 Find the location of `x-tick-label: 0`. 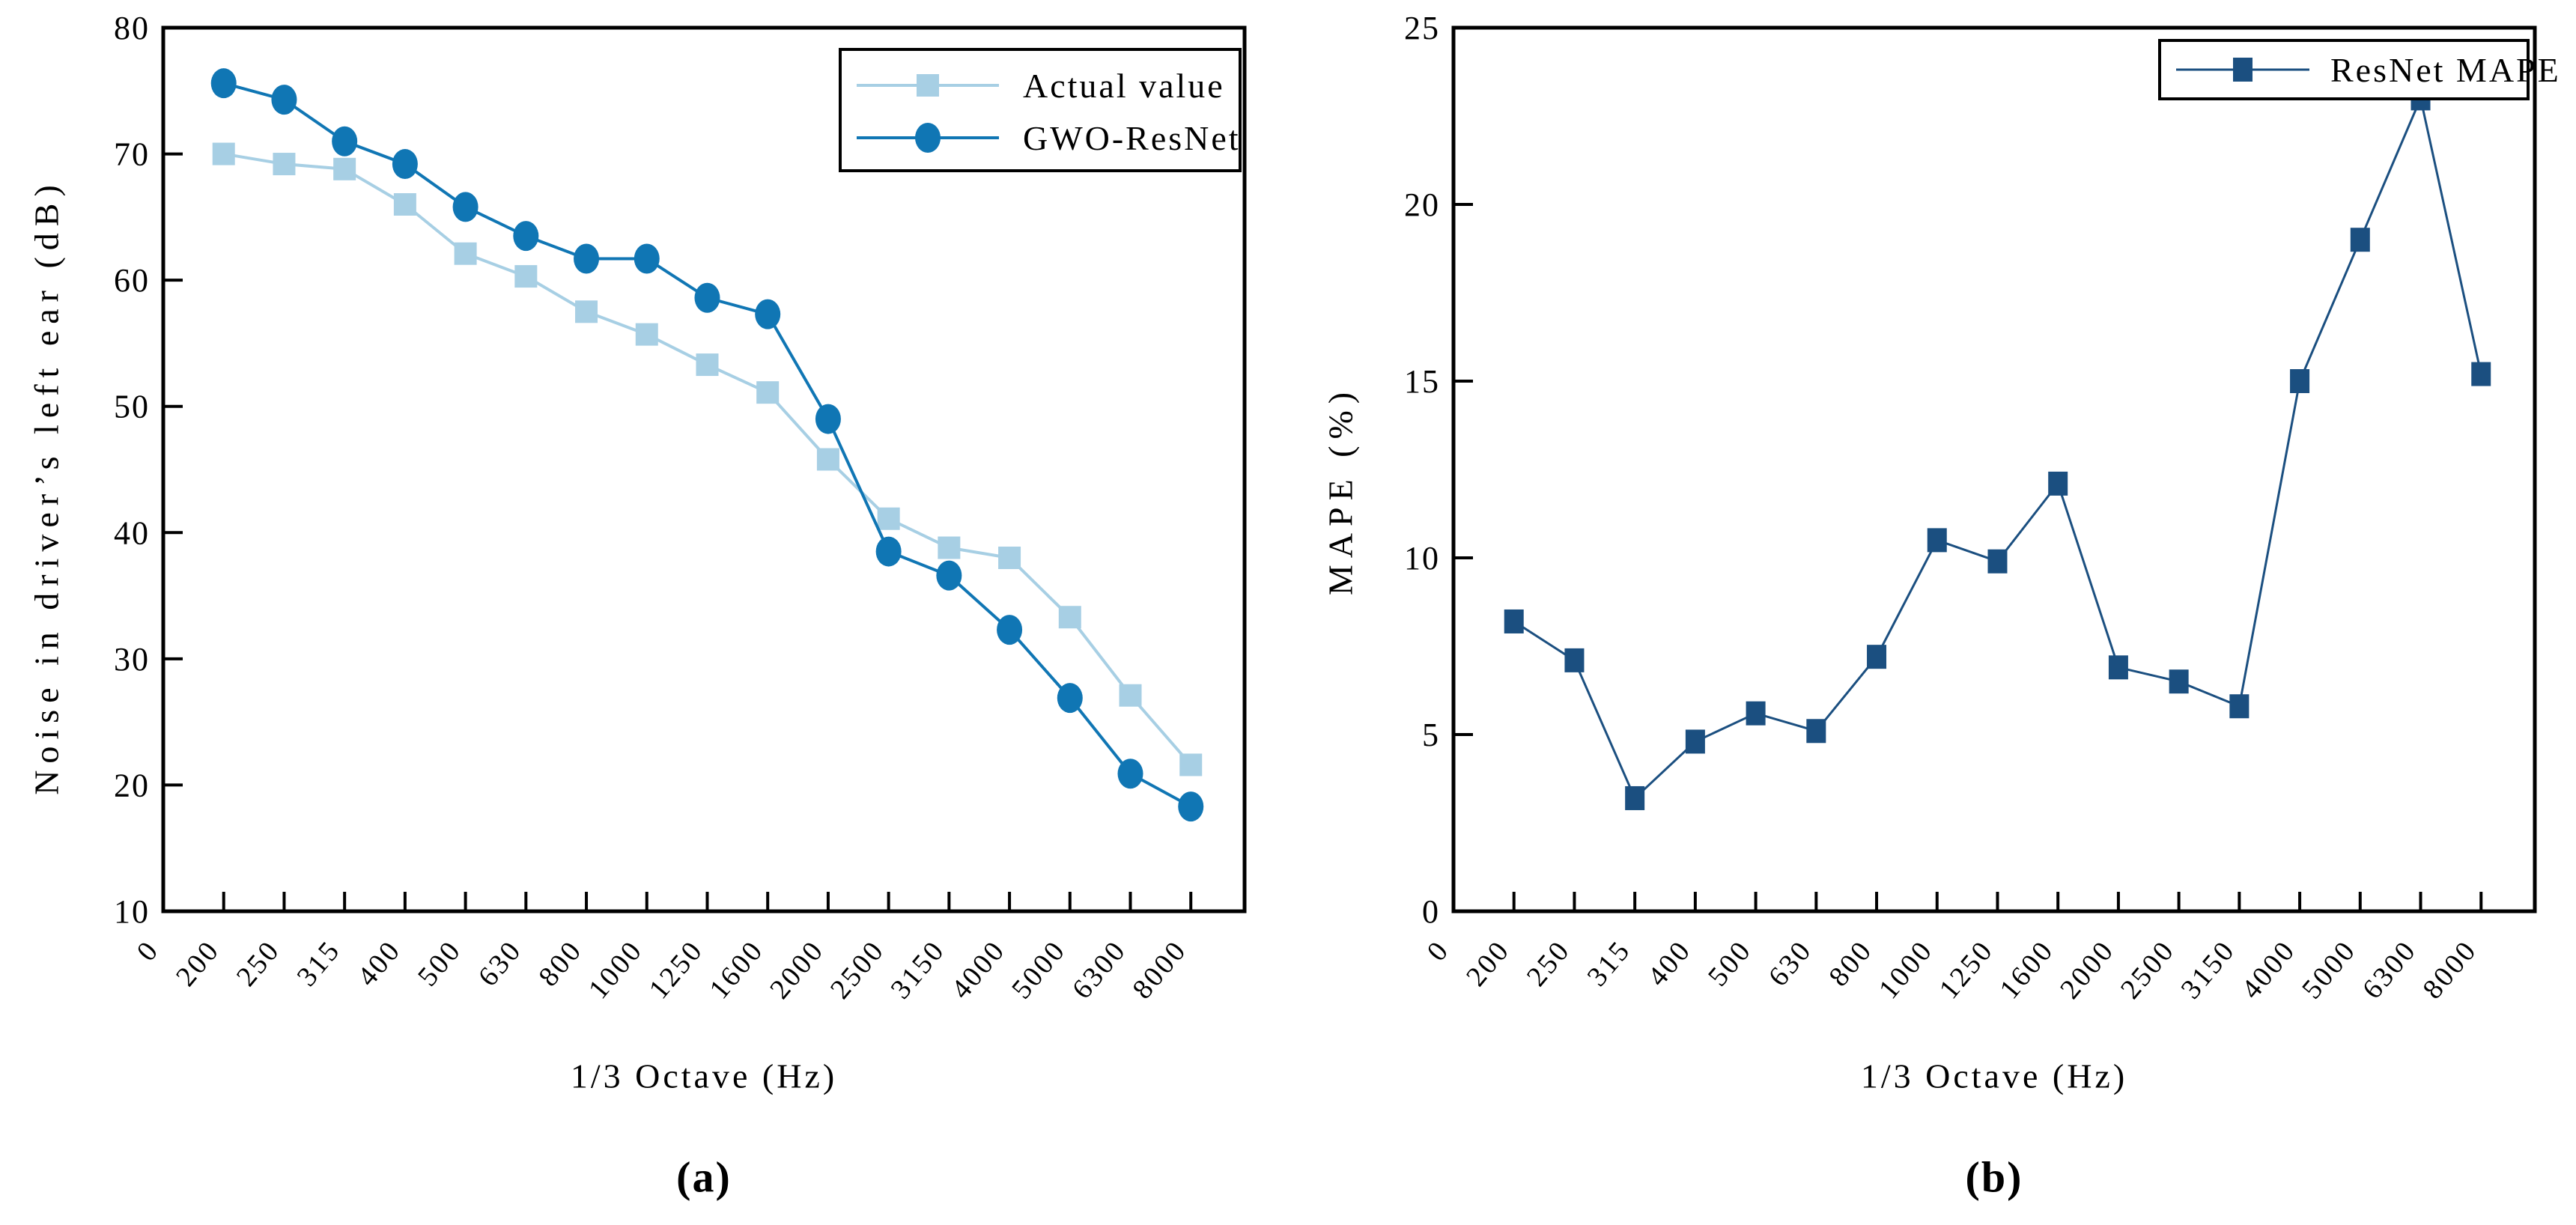

x-tick-label: 0 is located at coordinates (148, 950).